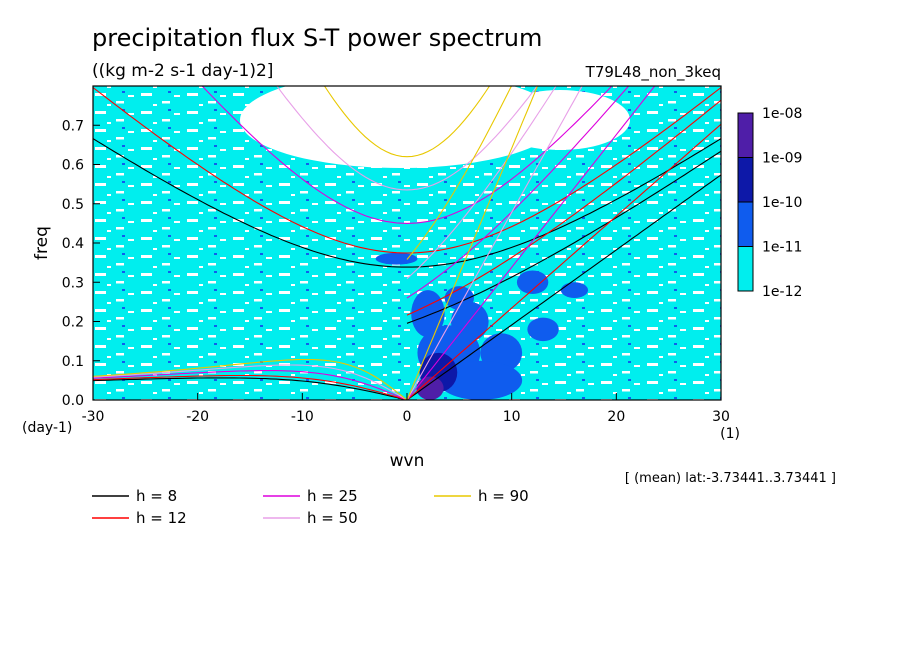 This screenshot has height=654, width=904. What do you see at coordinates (560, 120) in the screenshot?
I see `white-clear-region-east` at bounding box center [560, 120].